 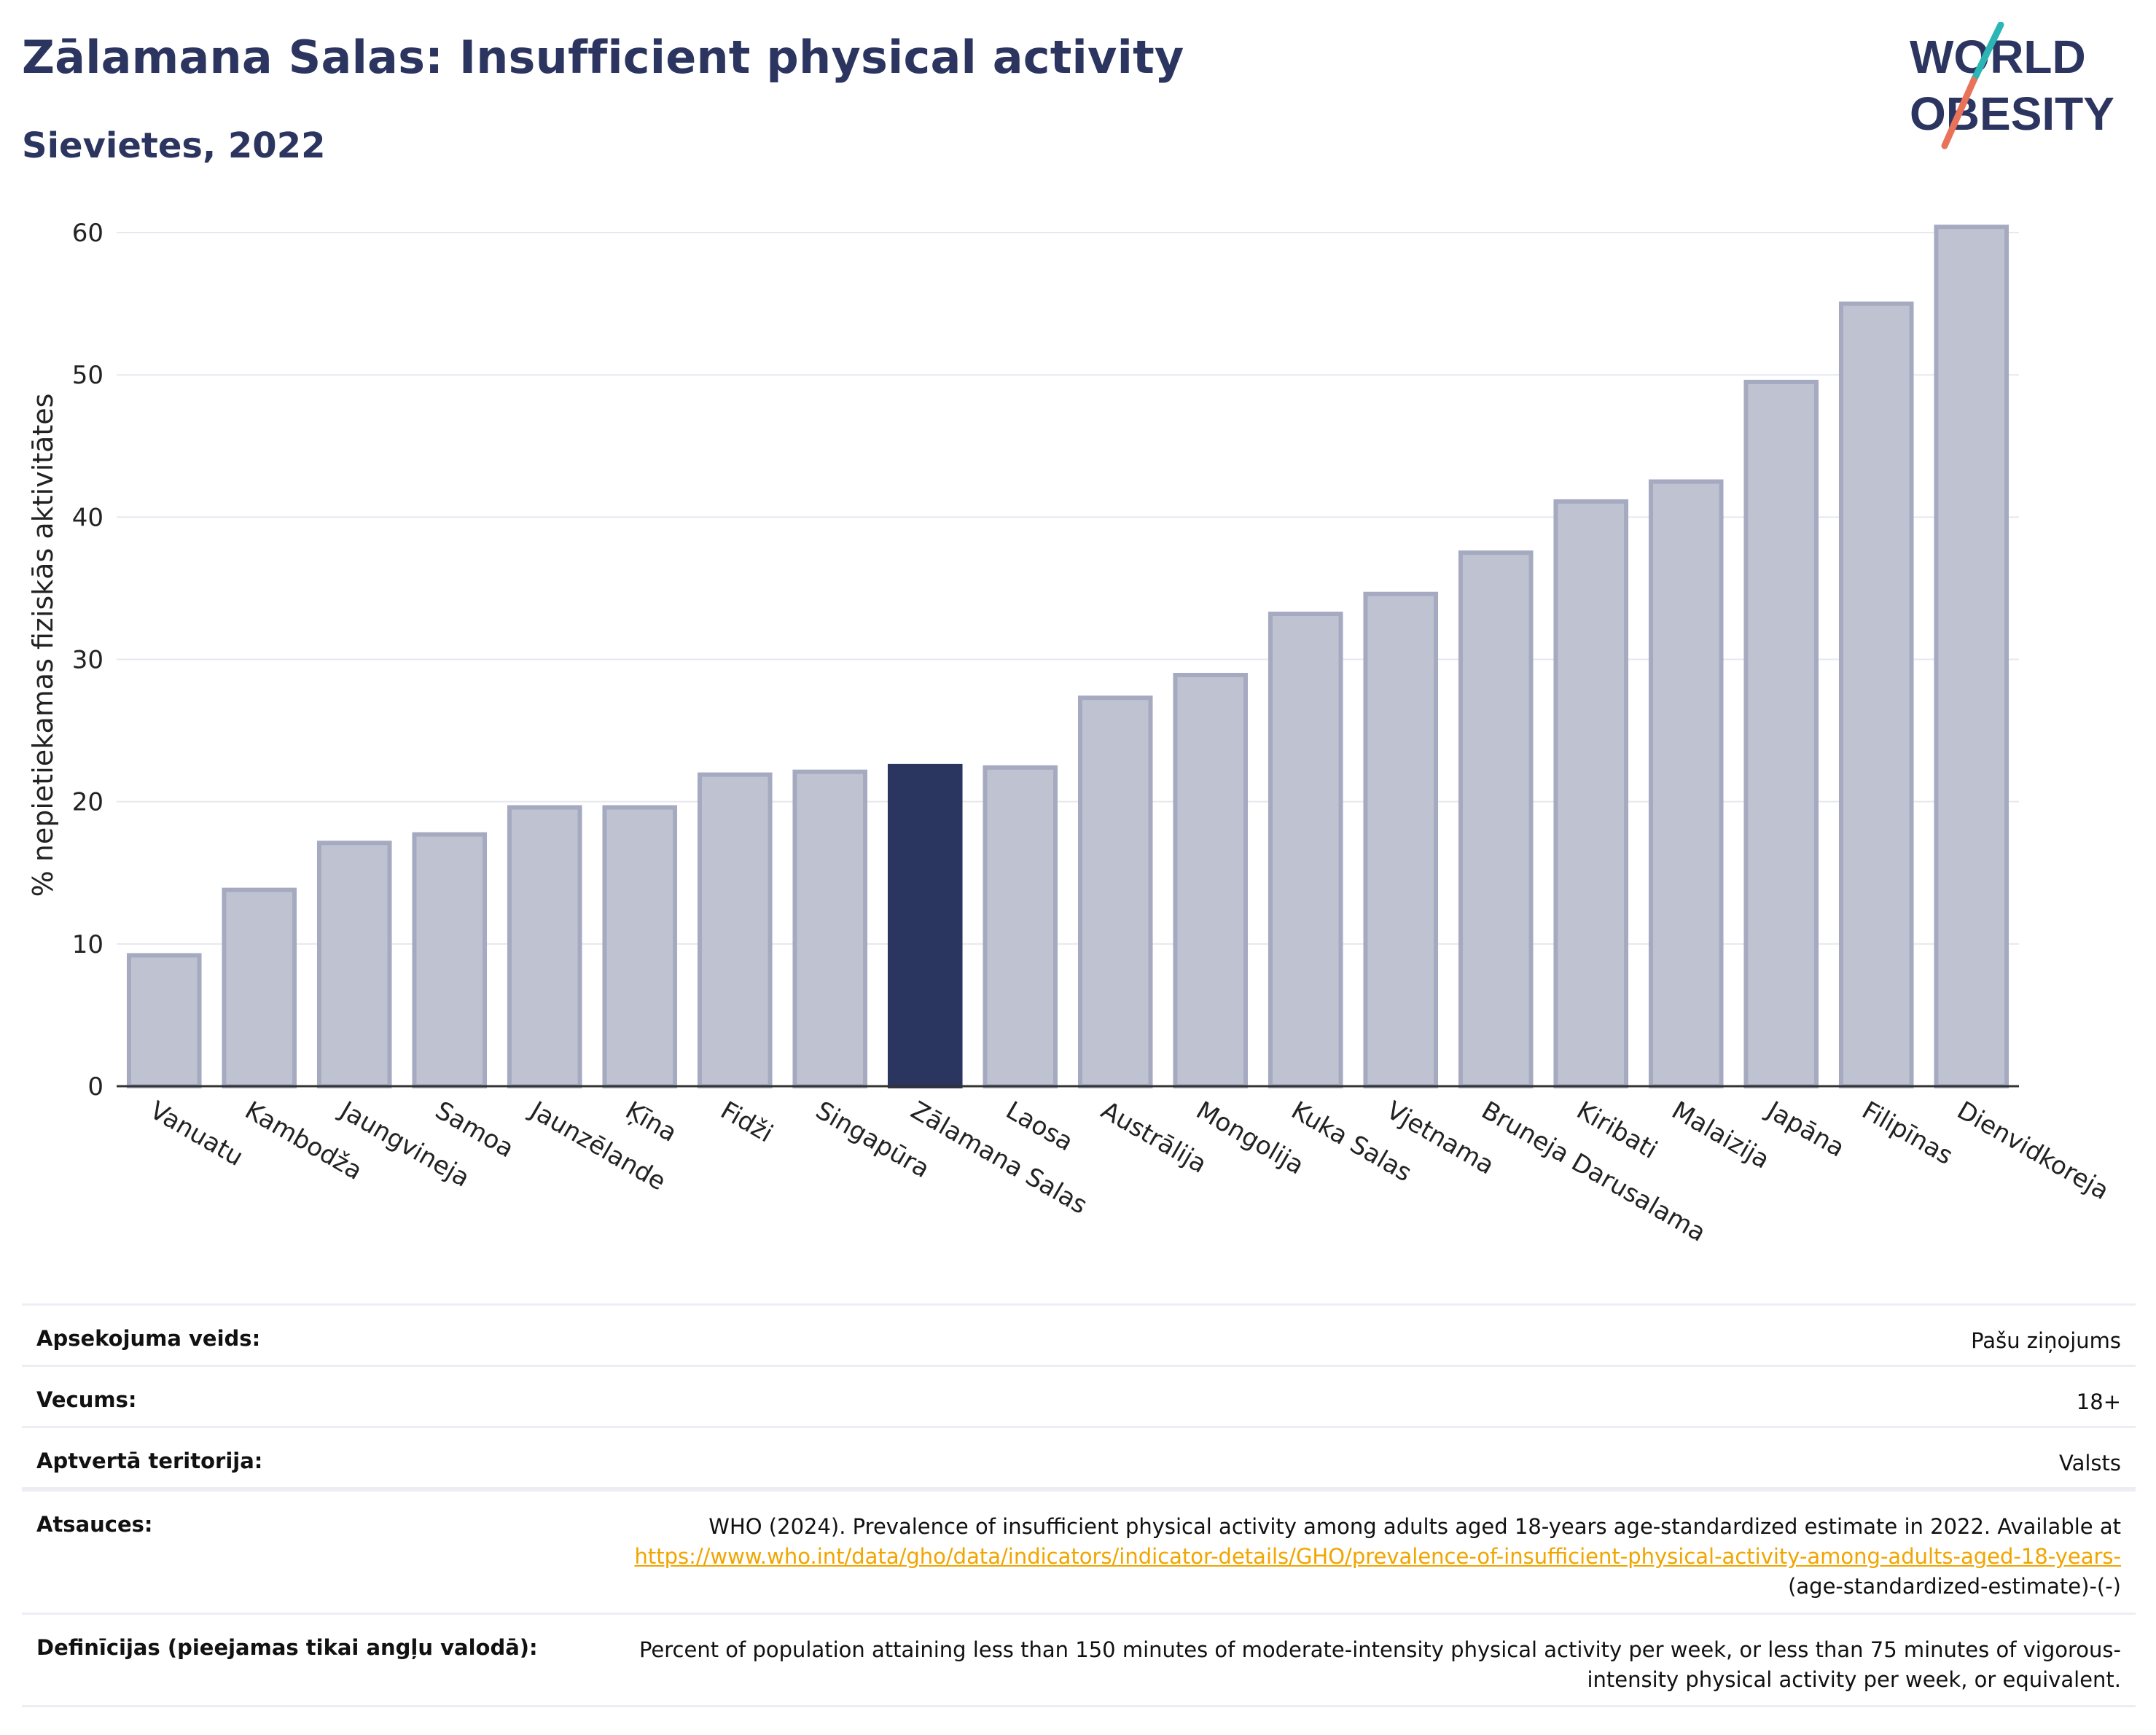 I want to click on x-tick-label: Japāna, so click(x=1806, y=1129).